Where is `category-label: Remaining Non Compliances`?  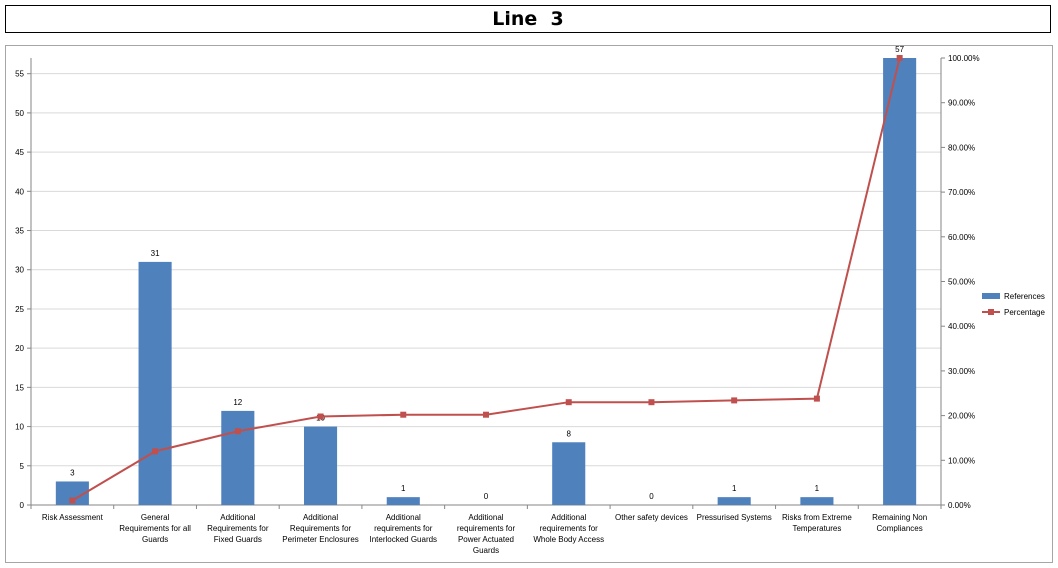
category-label: Remaining Non Compliances is located at coordinates (899, 523).